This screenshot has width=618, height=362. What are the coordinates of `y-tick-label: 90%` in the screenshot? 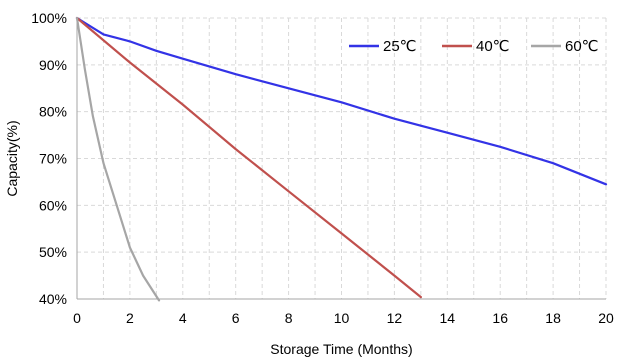 It's located at (53, 65).